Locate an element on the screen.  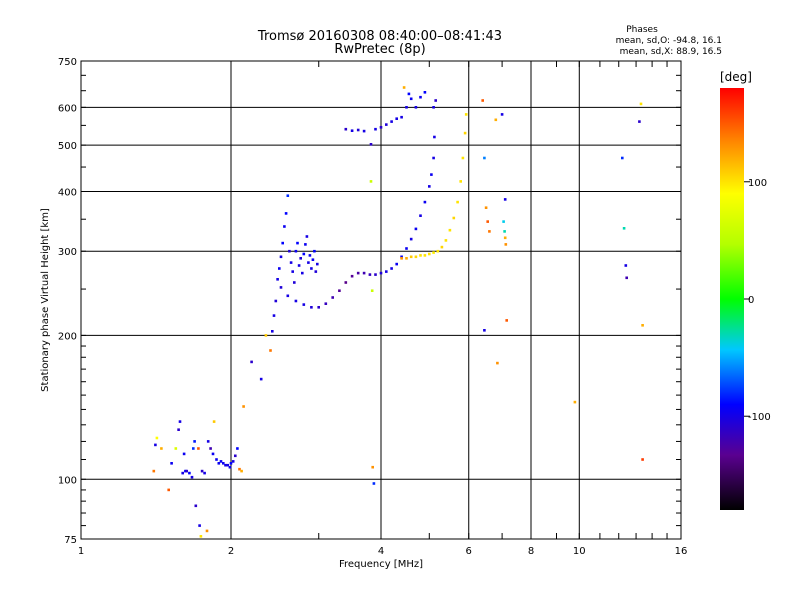
phases-line-x: mean, sd,X: 88.9, 16.5 is located at coordinates (671, 52).